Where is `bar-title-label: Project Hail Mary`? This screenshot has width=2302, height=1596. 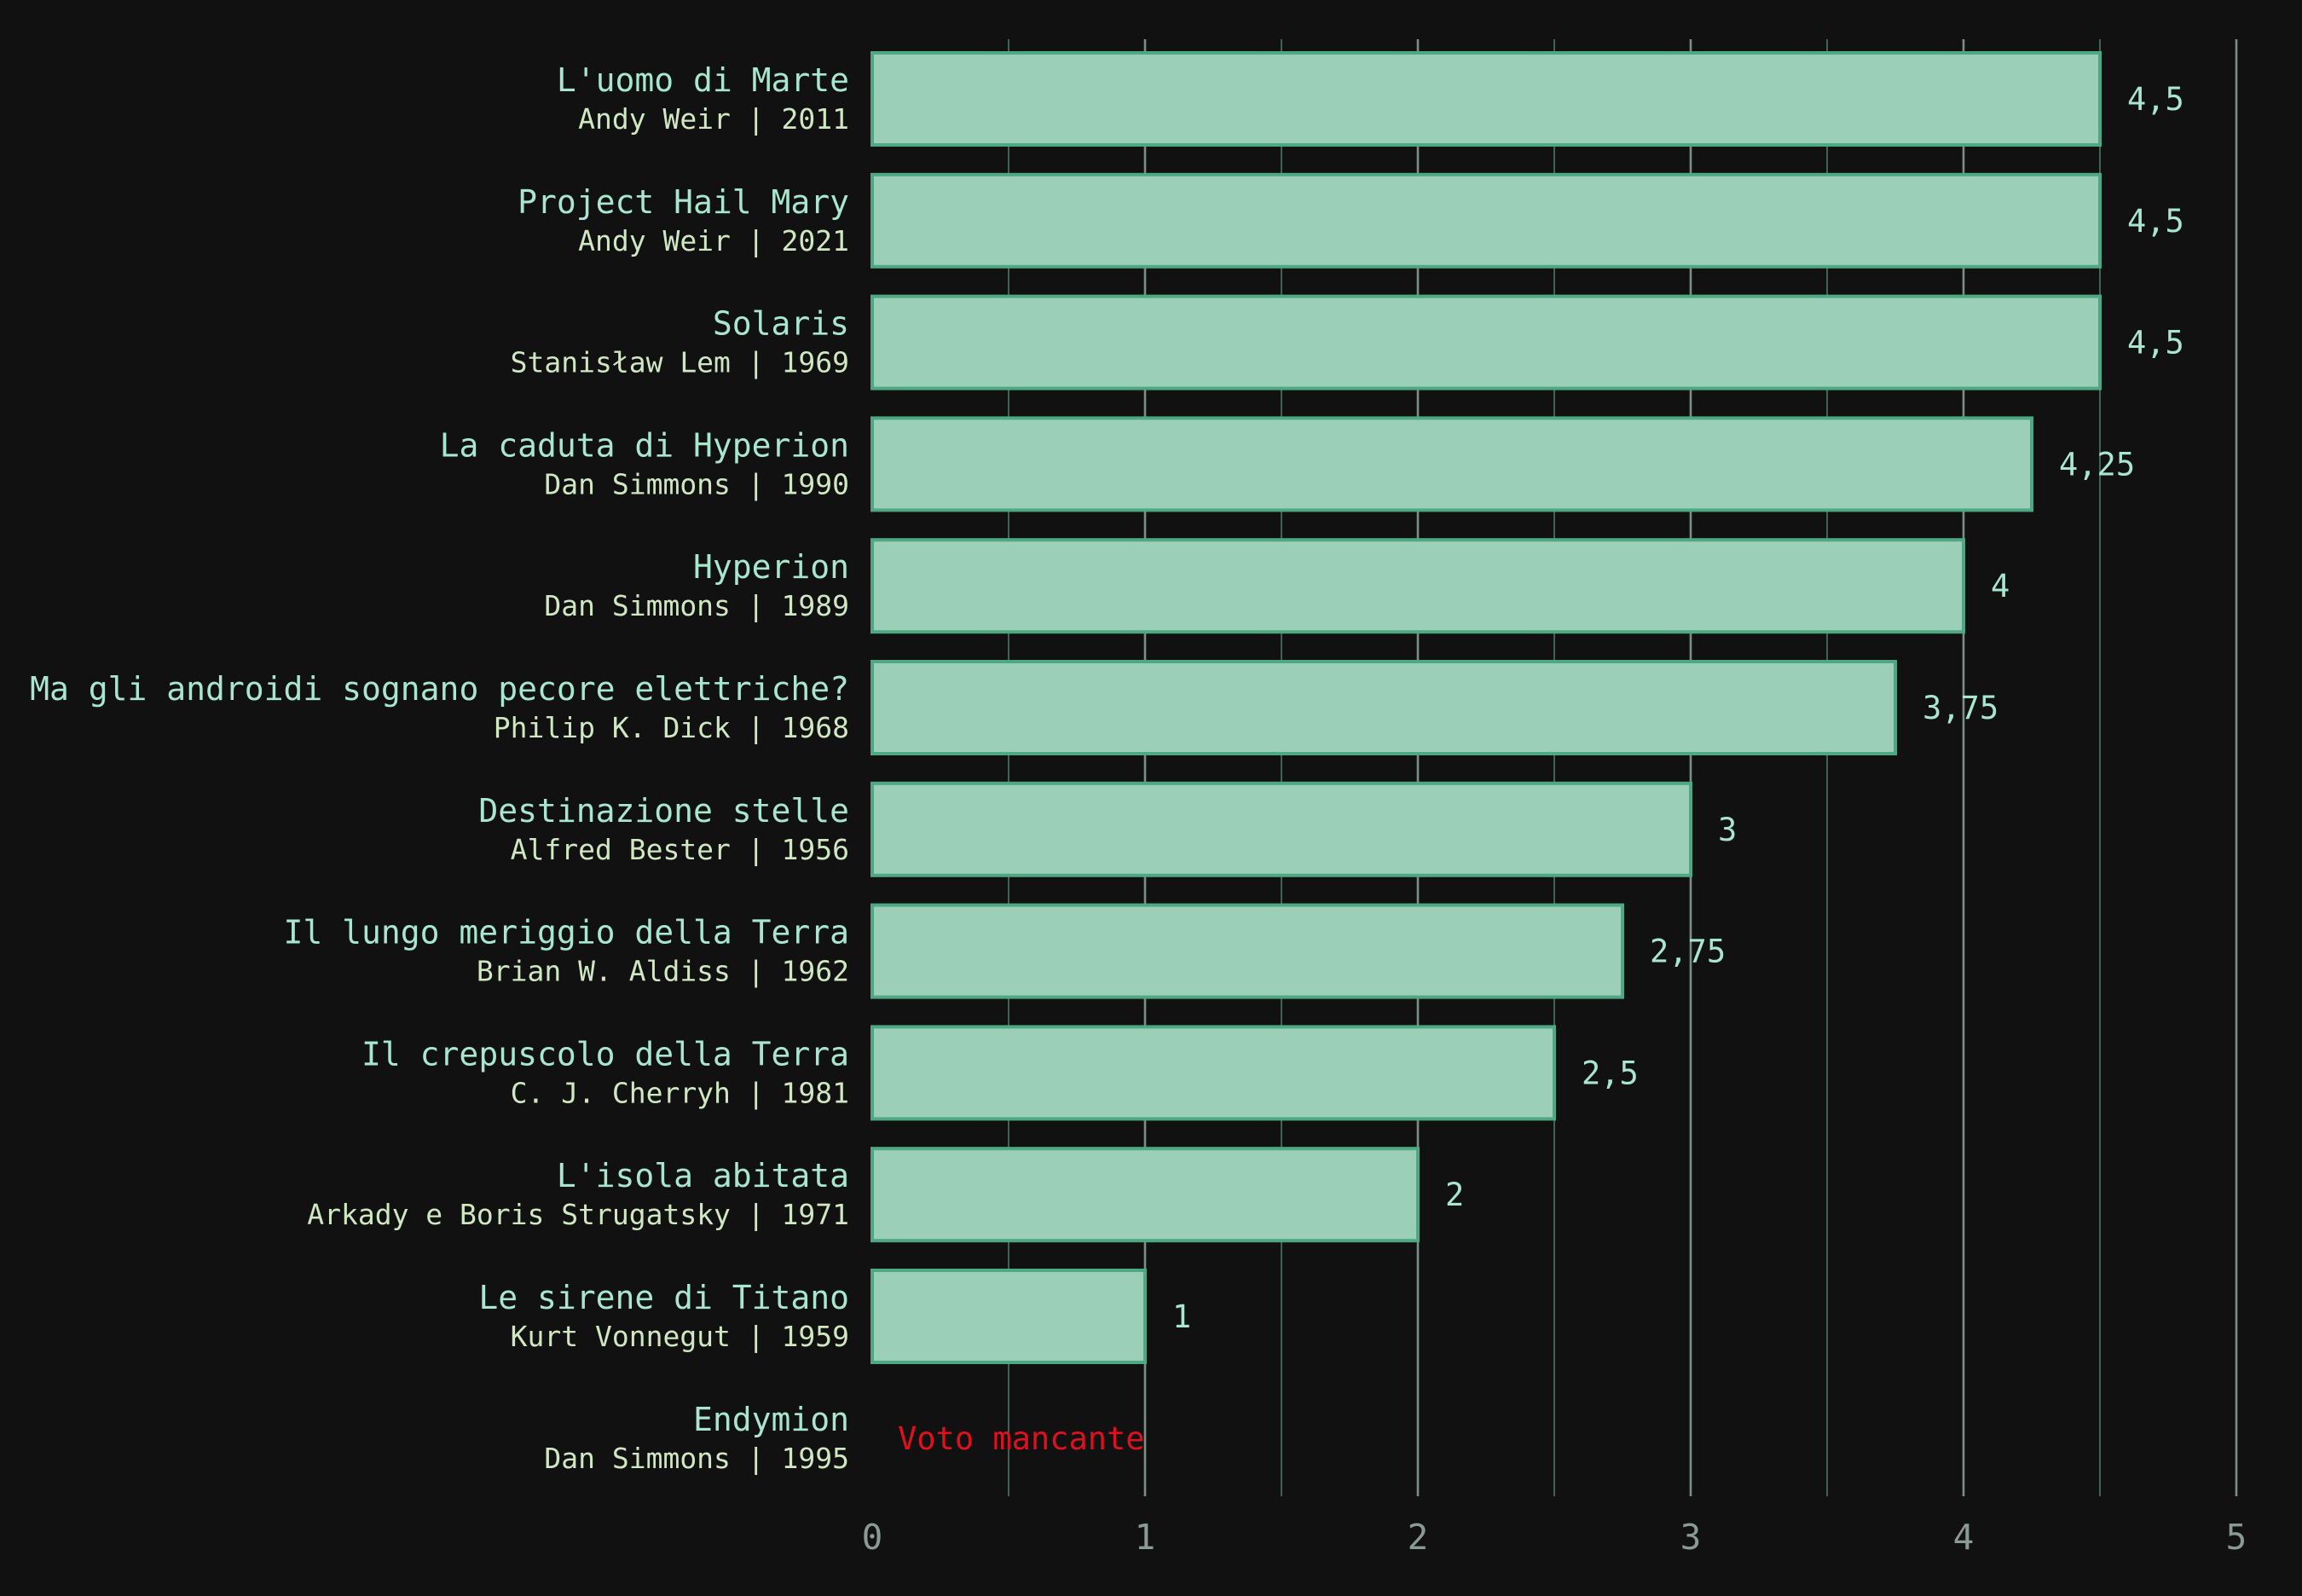 bar-title-label: Project Hail Mary is located at coordinates (683, 202).